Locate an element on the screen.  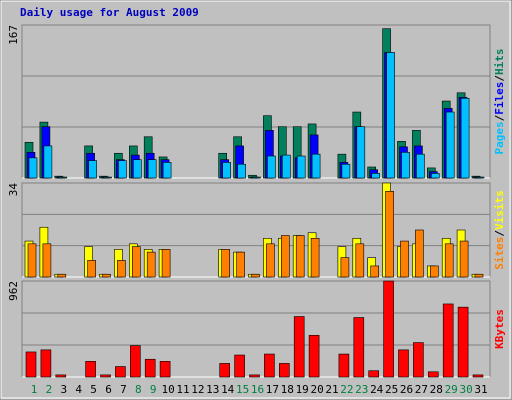
x-tick-label: 30 is located at coordinates (465, 389).